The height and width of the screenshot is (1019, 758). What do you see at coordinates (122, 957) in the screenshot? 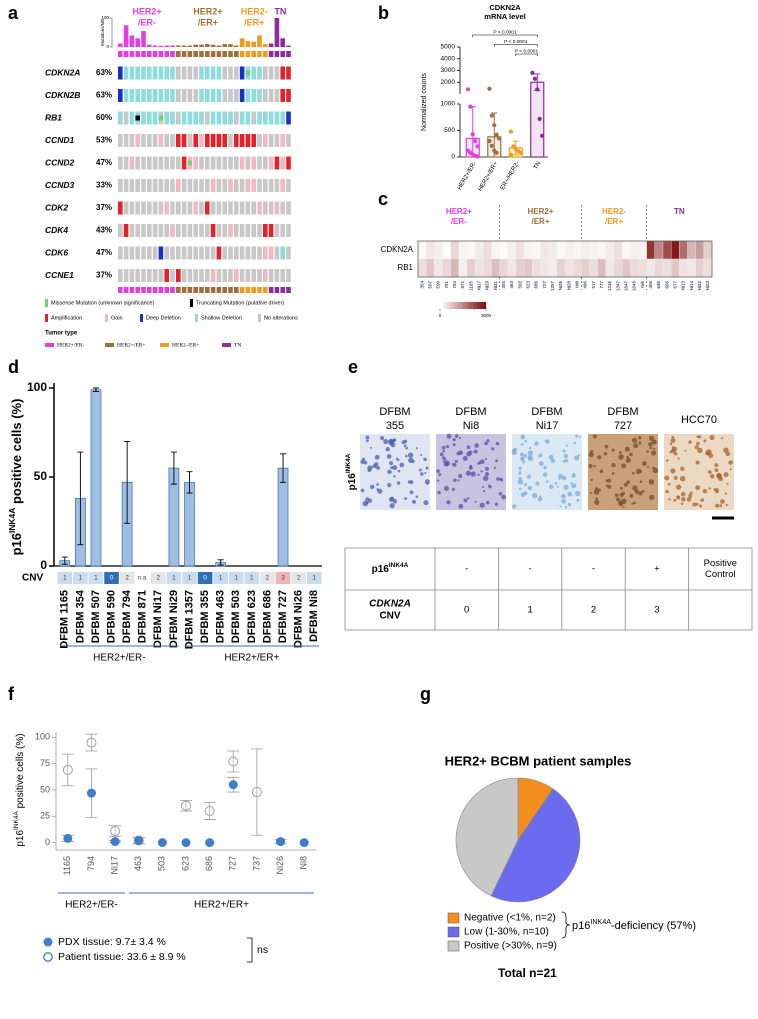
I see `legend-label: Patient tissue: 33.6 ± 8.9 %` at bounding box center [122, 957].